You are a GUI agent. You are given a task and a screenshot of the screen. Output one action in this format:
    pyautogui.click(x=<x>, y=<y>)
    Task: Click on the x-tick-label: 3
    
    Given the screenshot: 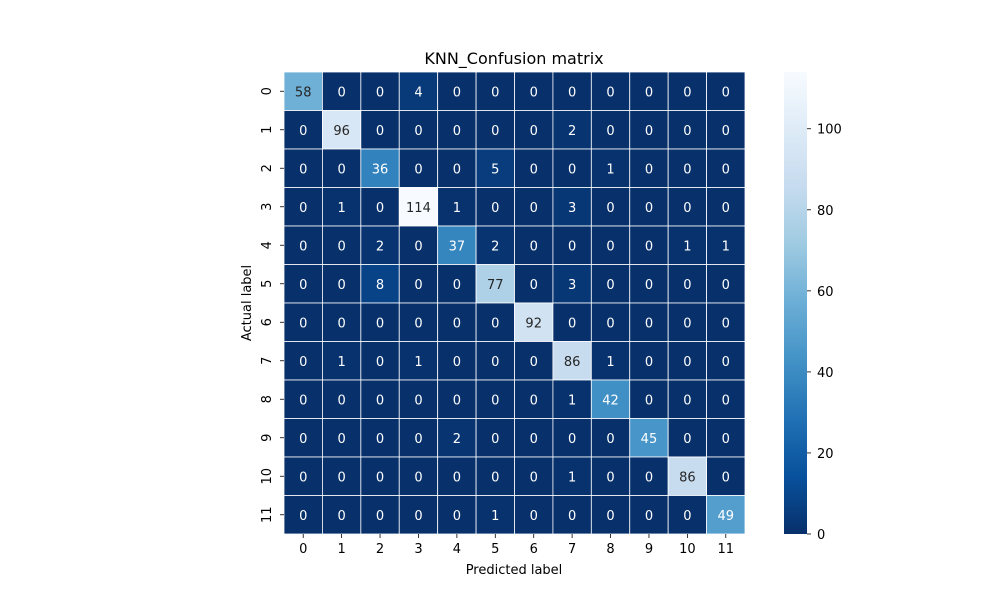 What is the action you would take?
    pyautogui.click(x=418, y=549)
    